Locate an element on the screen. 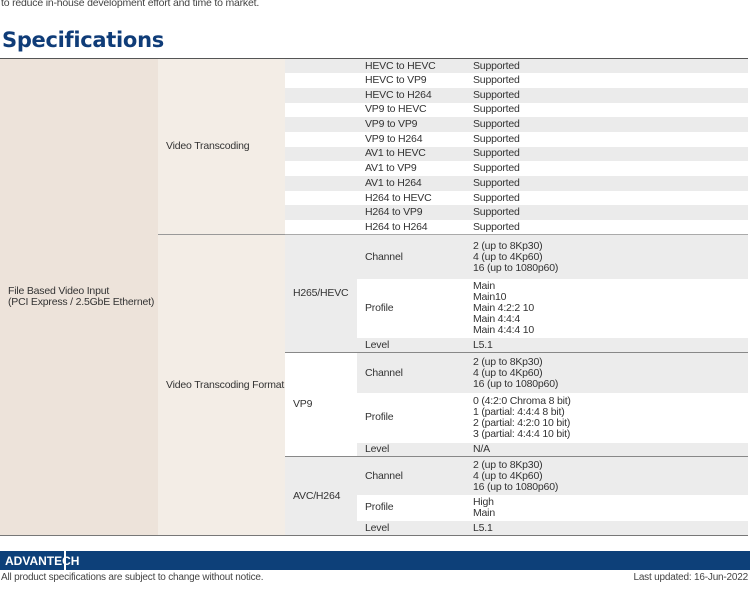 Image resolution: width=750 pixels, height=591 pixels. advantech-logo: ADVANTECH is located at coordinates (39, 560).